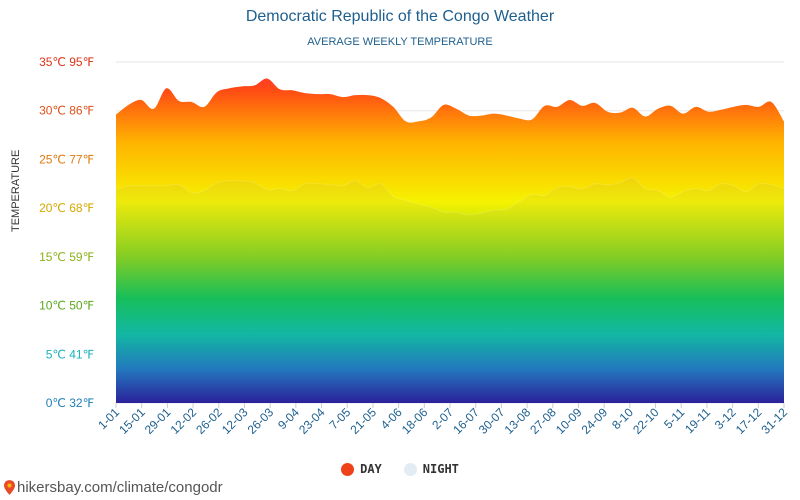  Describe the element at coordinates (312, 421) in the screenshot. I see `x-tick-label: 23-04` at that location.